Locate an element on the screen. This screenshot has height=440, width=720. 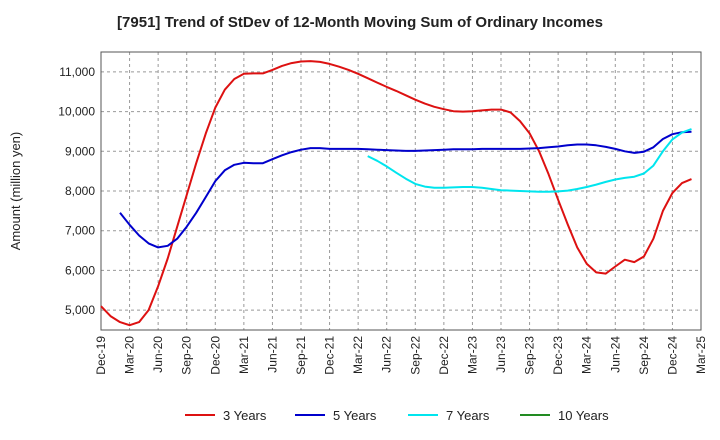
x-tick-label: Sep-23 is located at coordinates (530, 355).